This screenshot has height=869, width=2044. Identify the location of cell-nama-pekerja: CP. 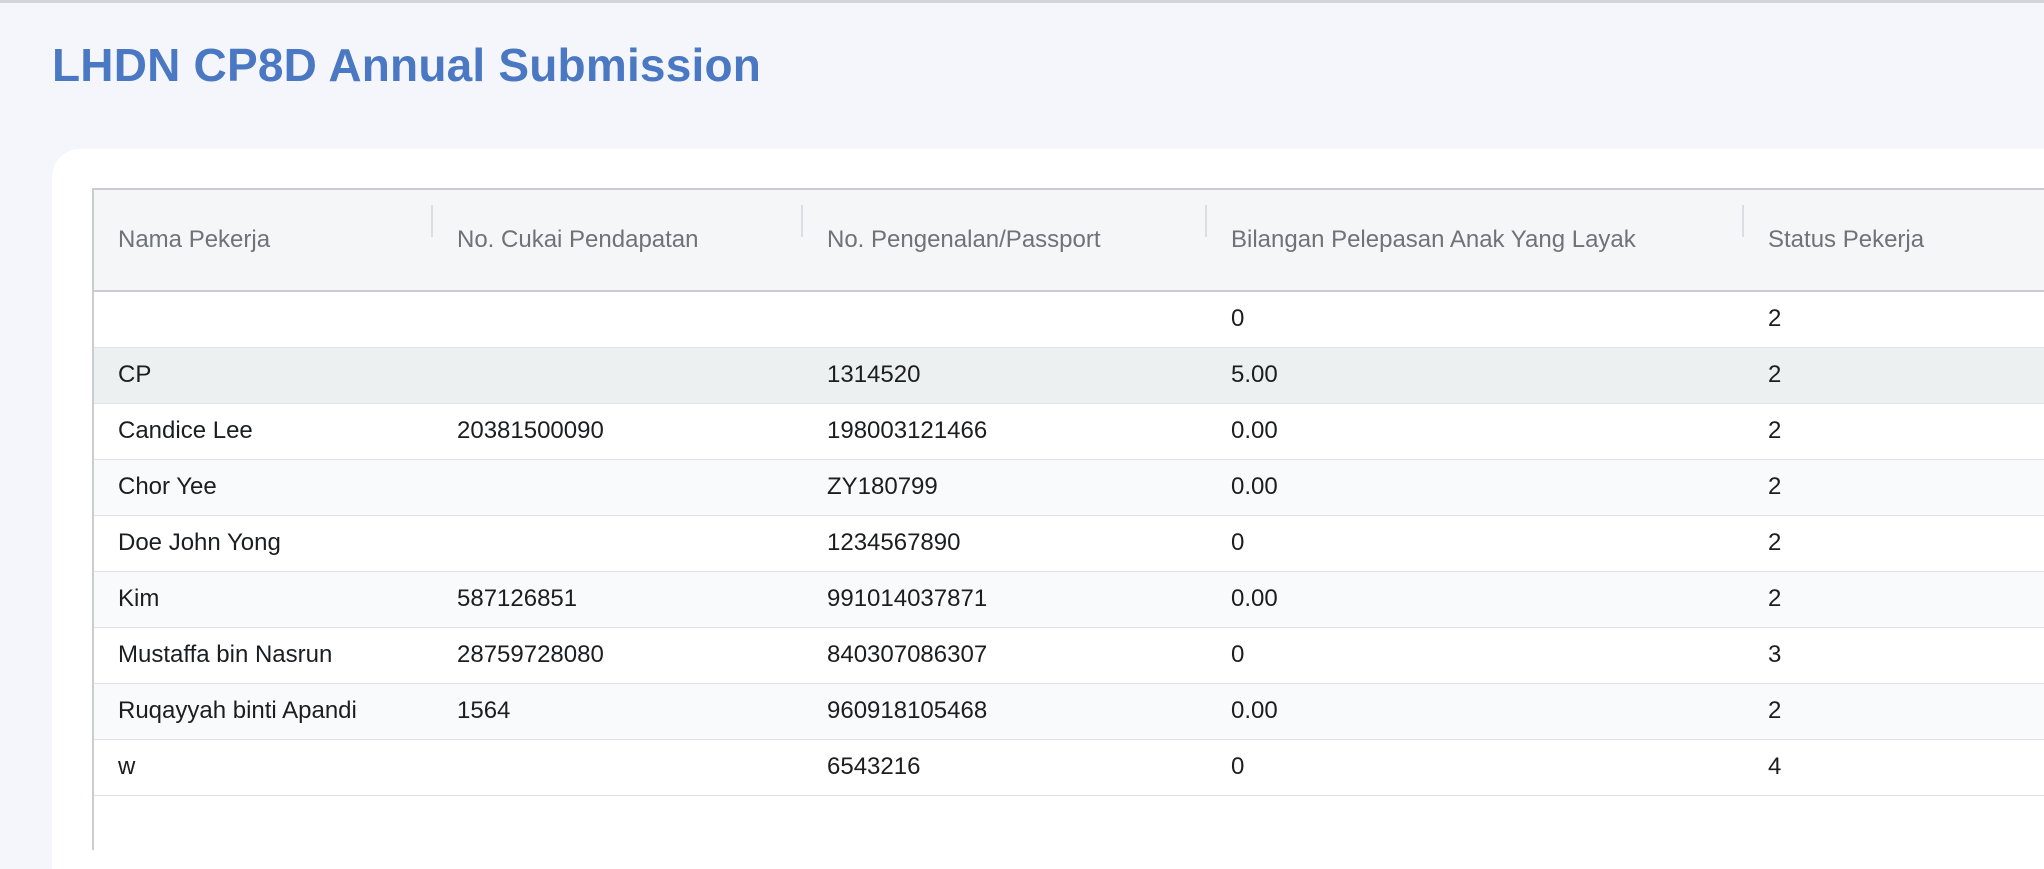
(135, 374).